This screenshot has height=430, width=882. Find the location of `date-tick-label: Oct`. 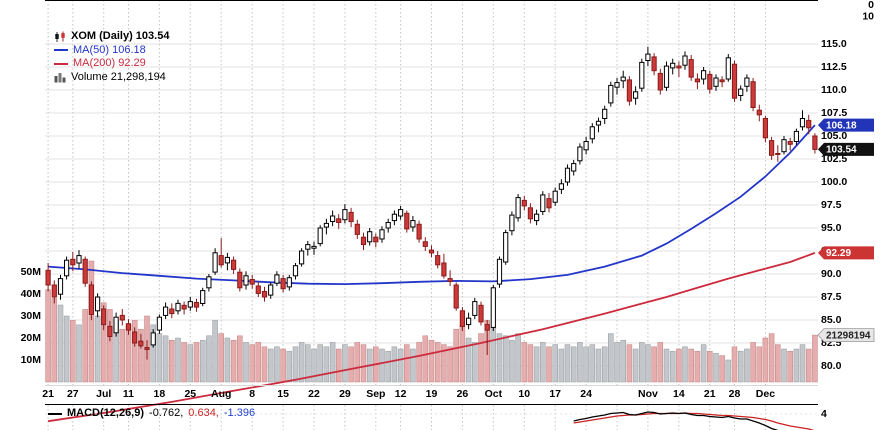

date-tick-label: Oct is located at coordinates (494, 394).